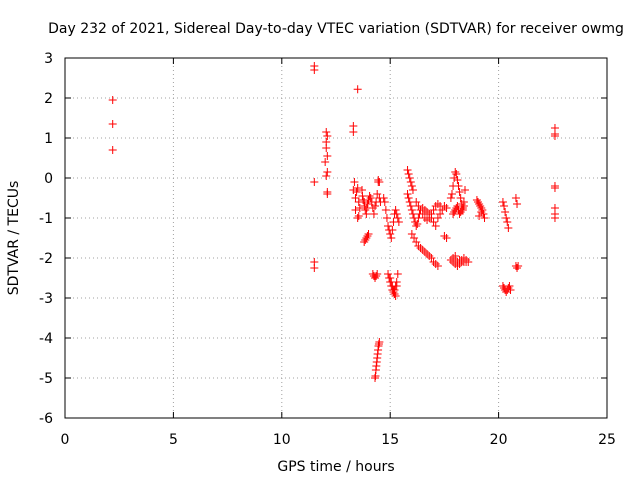 This screenshot has height=480, width=640. What do you see at coordinates (46, 419) in the screenshot?
I see `y-tick-label: -6` at bounding box center [46, 419].